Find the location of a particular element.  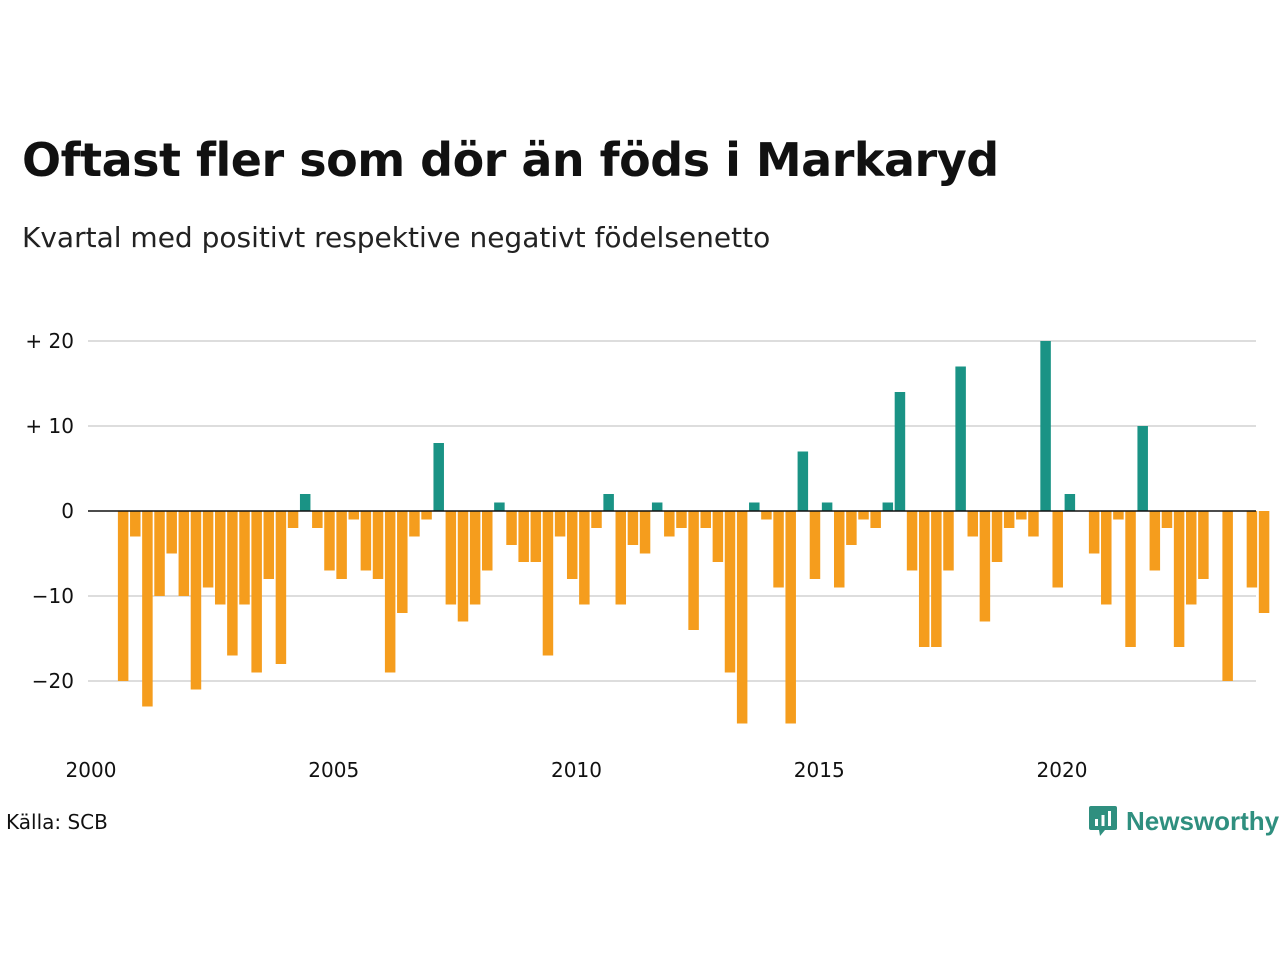

x-axis-labels: 2000 2005 2010 2015 2020 is located at coordinates (577, 770).